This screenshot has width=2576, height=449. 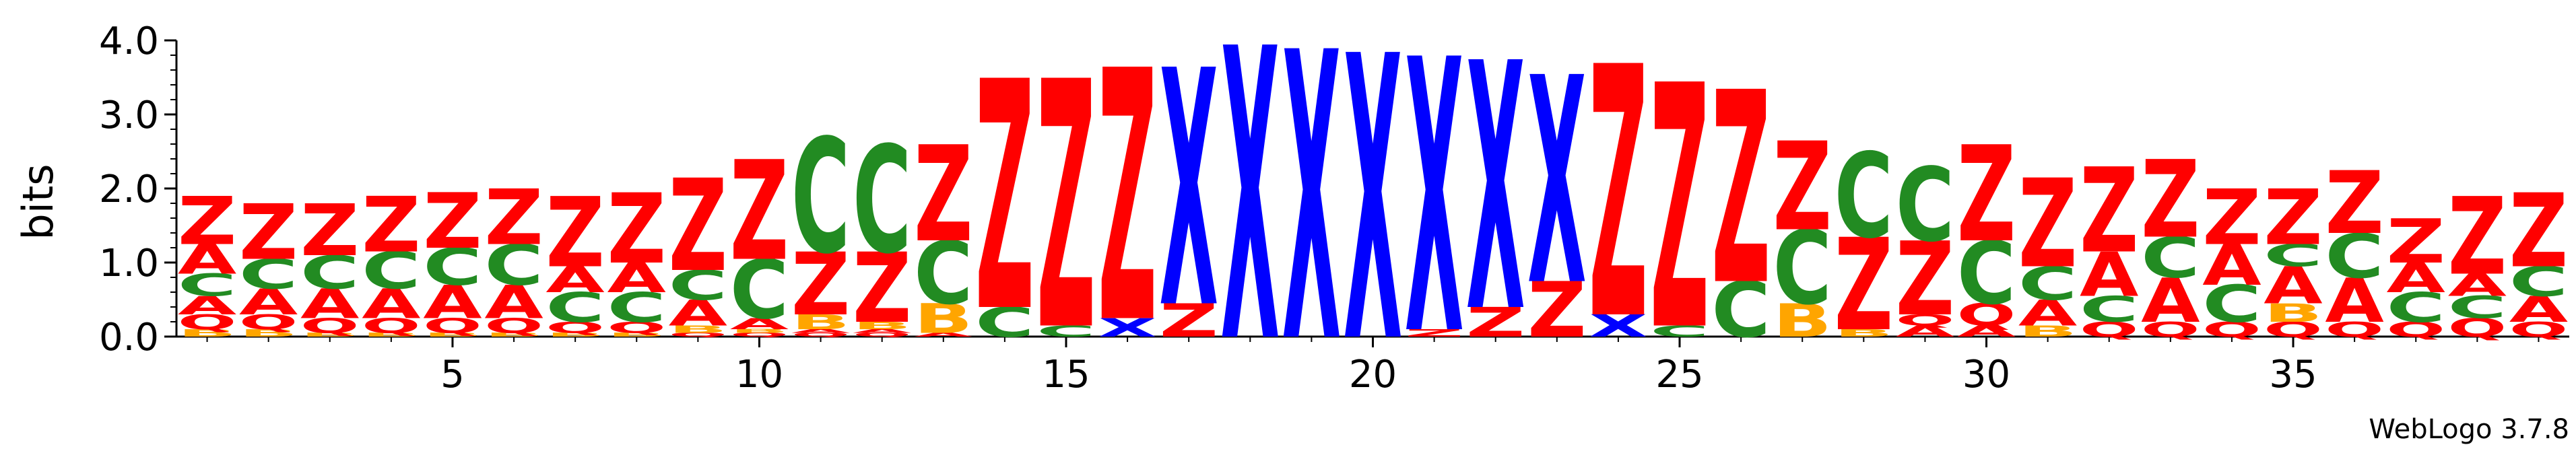 I want to click on y-tick-label: 2.0, so click(x=129, y=189).